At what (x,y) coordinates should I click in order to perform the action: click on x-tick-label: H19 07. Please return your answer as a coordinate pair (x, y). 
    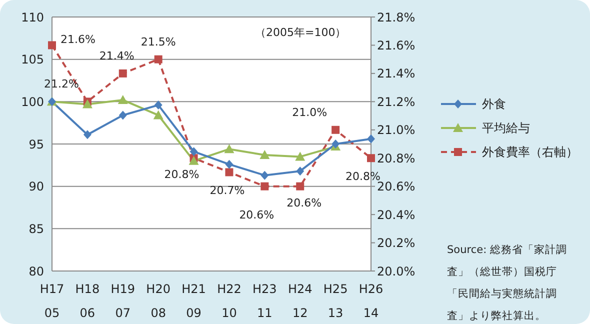
    Looking at the image, I should click on (123, 301).